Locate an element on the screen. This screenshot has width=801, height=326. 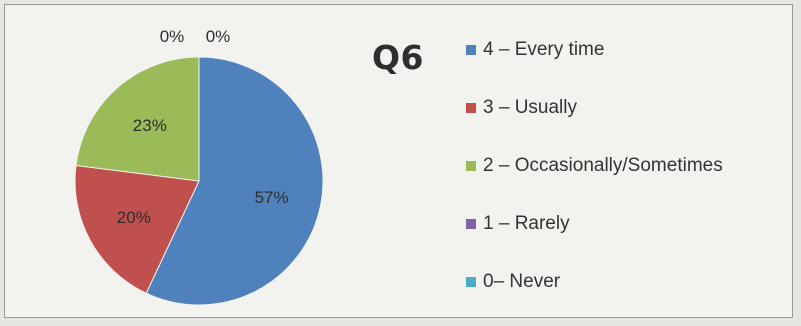
legend-item-3: 1 – Rarely is located at coordinates (518, 224).